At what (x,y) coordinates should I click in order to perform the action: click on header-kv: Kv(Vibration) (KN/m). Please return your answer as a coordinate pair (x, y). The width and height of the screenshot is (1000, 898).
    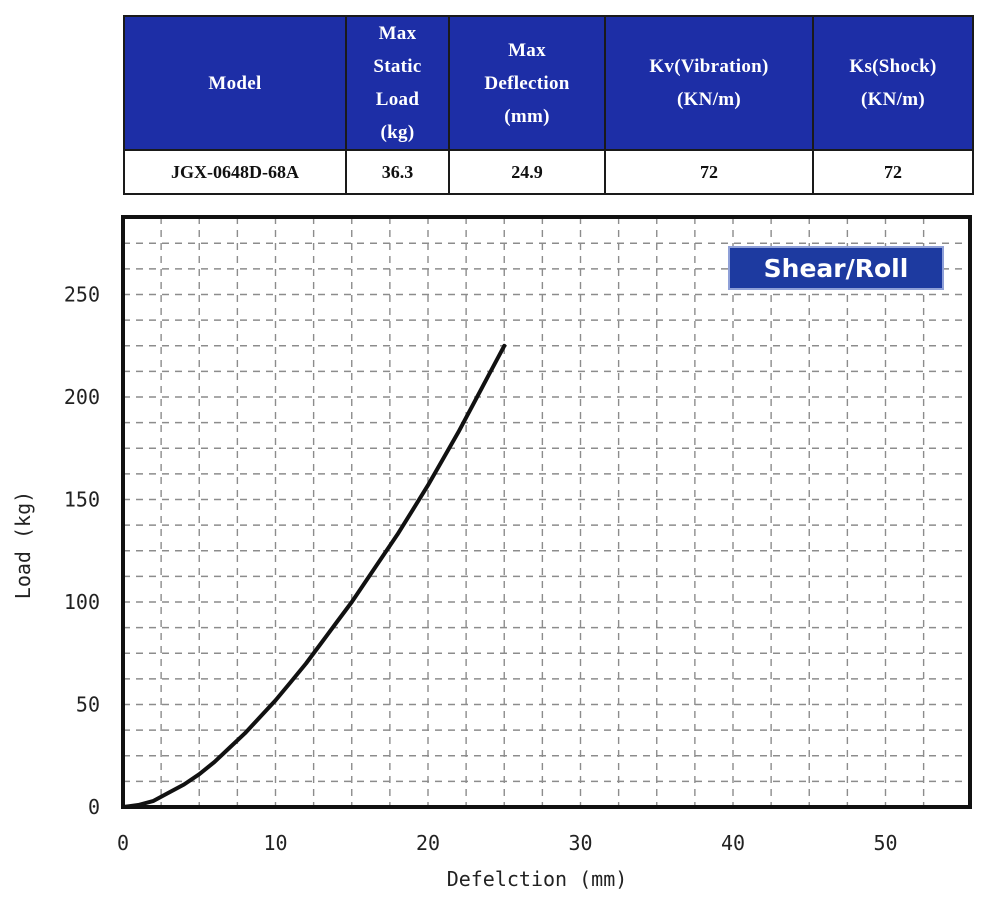
    Looking at the image, I should click on (709, 83).